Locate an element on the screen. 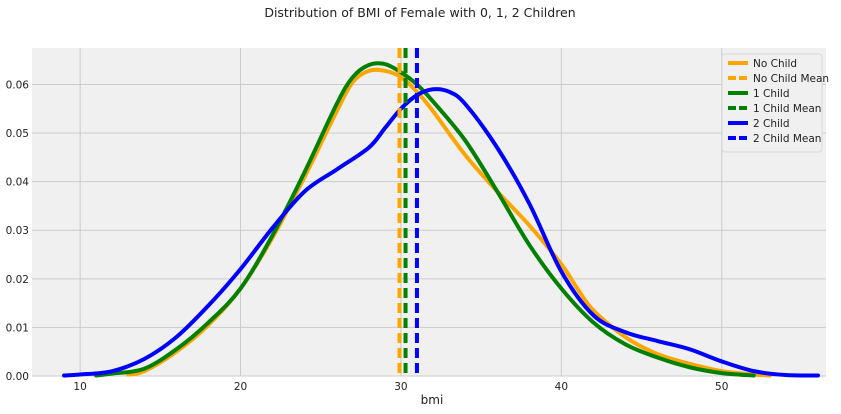 The height and width of the screenshot is (414, 841). y-tick-label: 0.02 is located at coordinates (17, 280).